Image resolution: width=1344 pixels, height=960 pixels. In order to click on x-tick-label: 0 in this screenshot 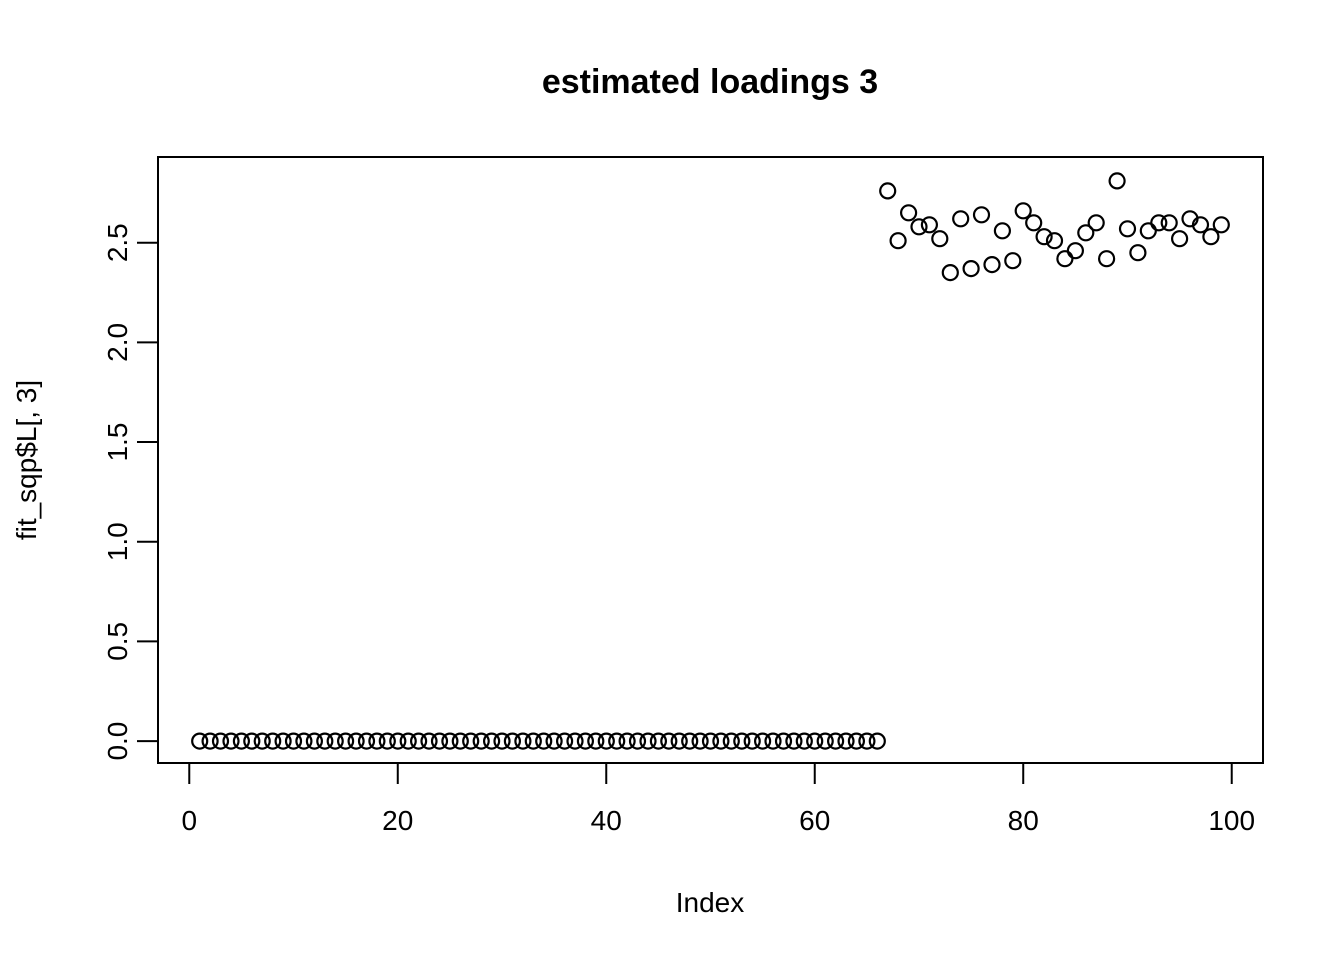, I will do `click(189, 820)`.